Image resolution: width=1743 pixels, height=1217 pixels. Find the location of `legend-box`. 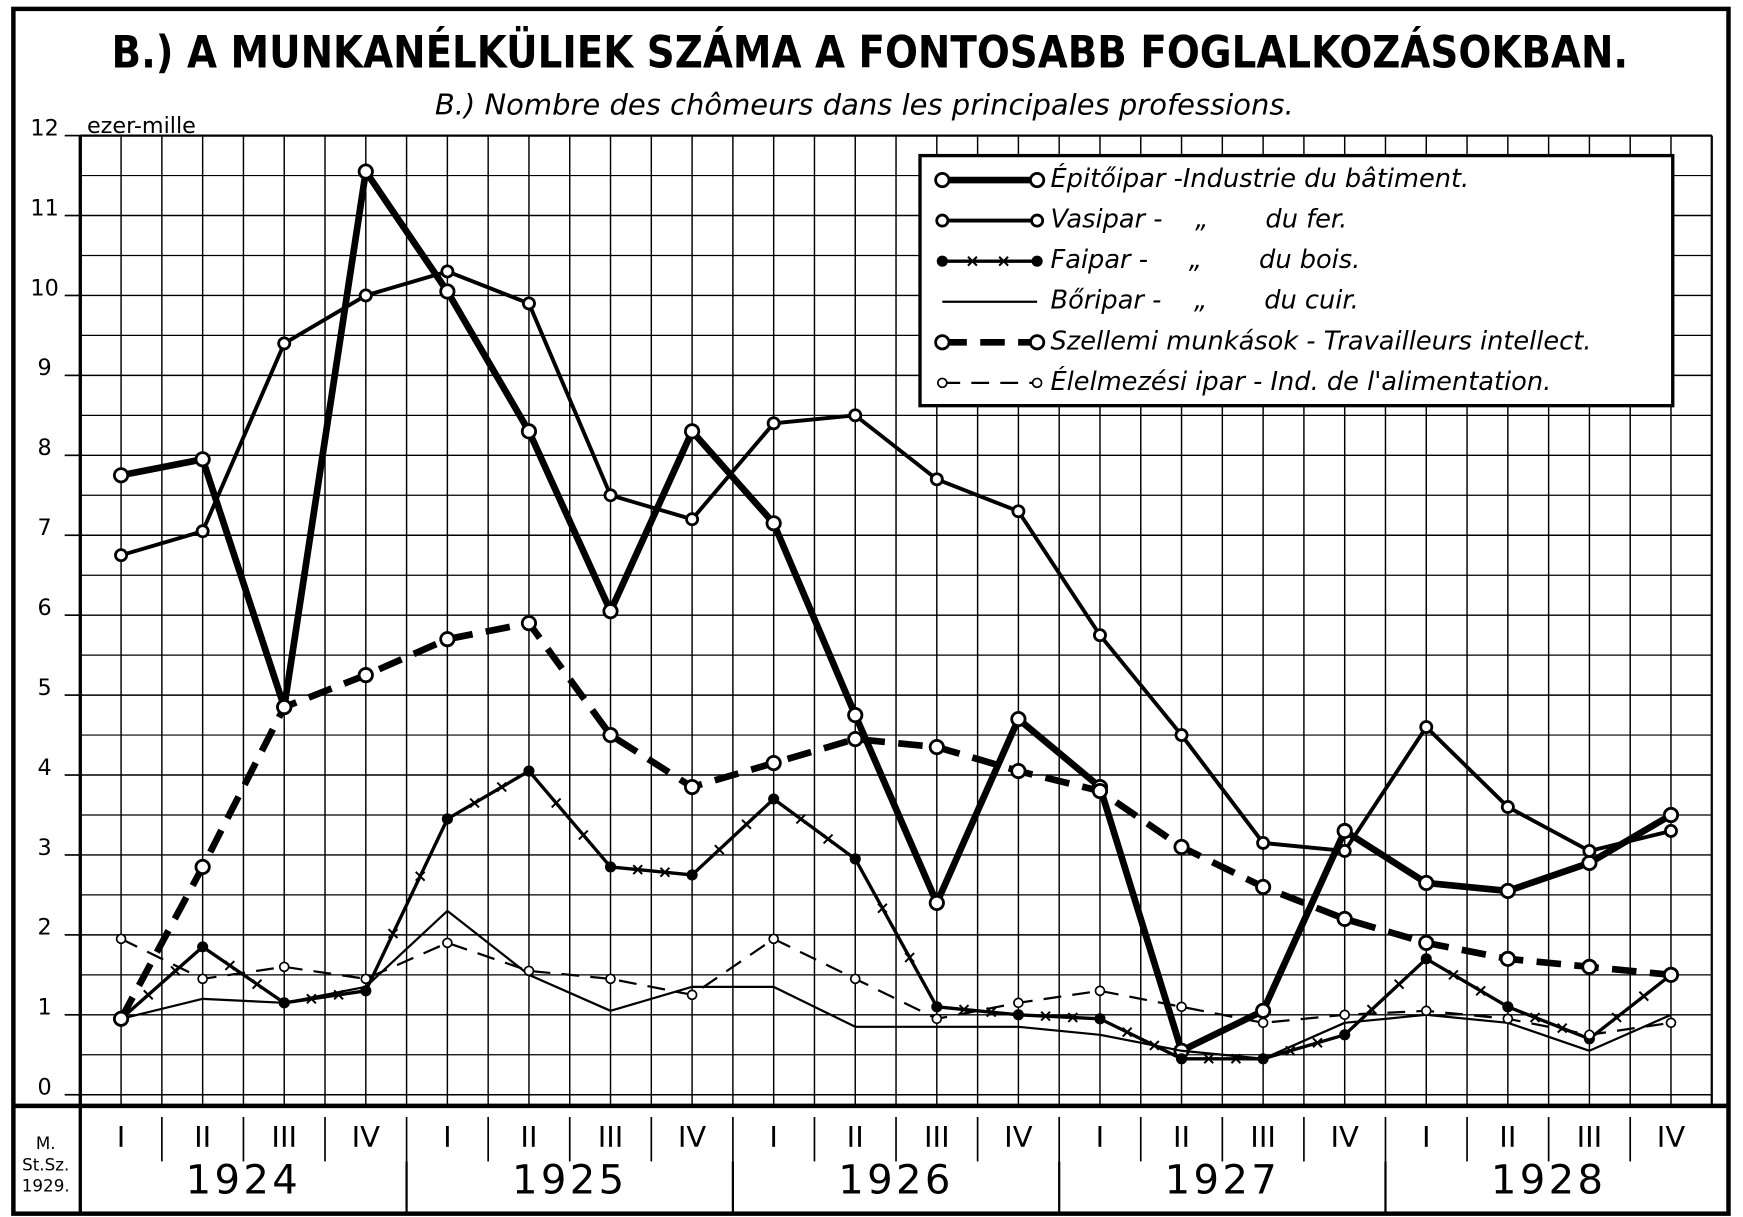

legend-box is located at coordinates (1296, 280).